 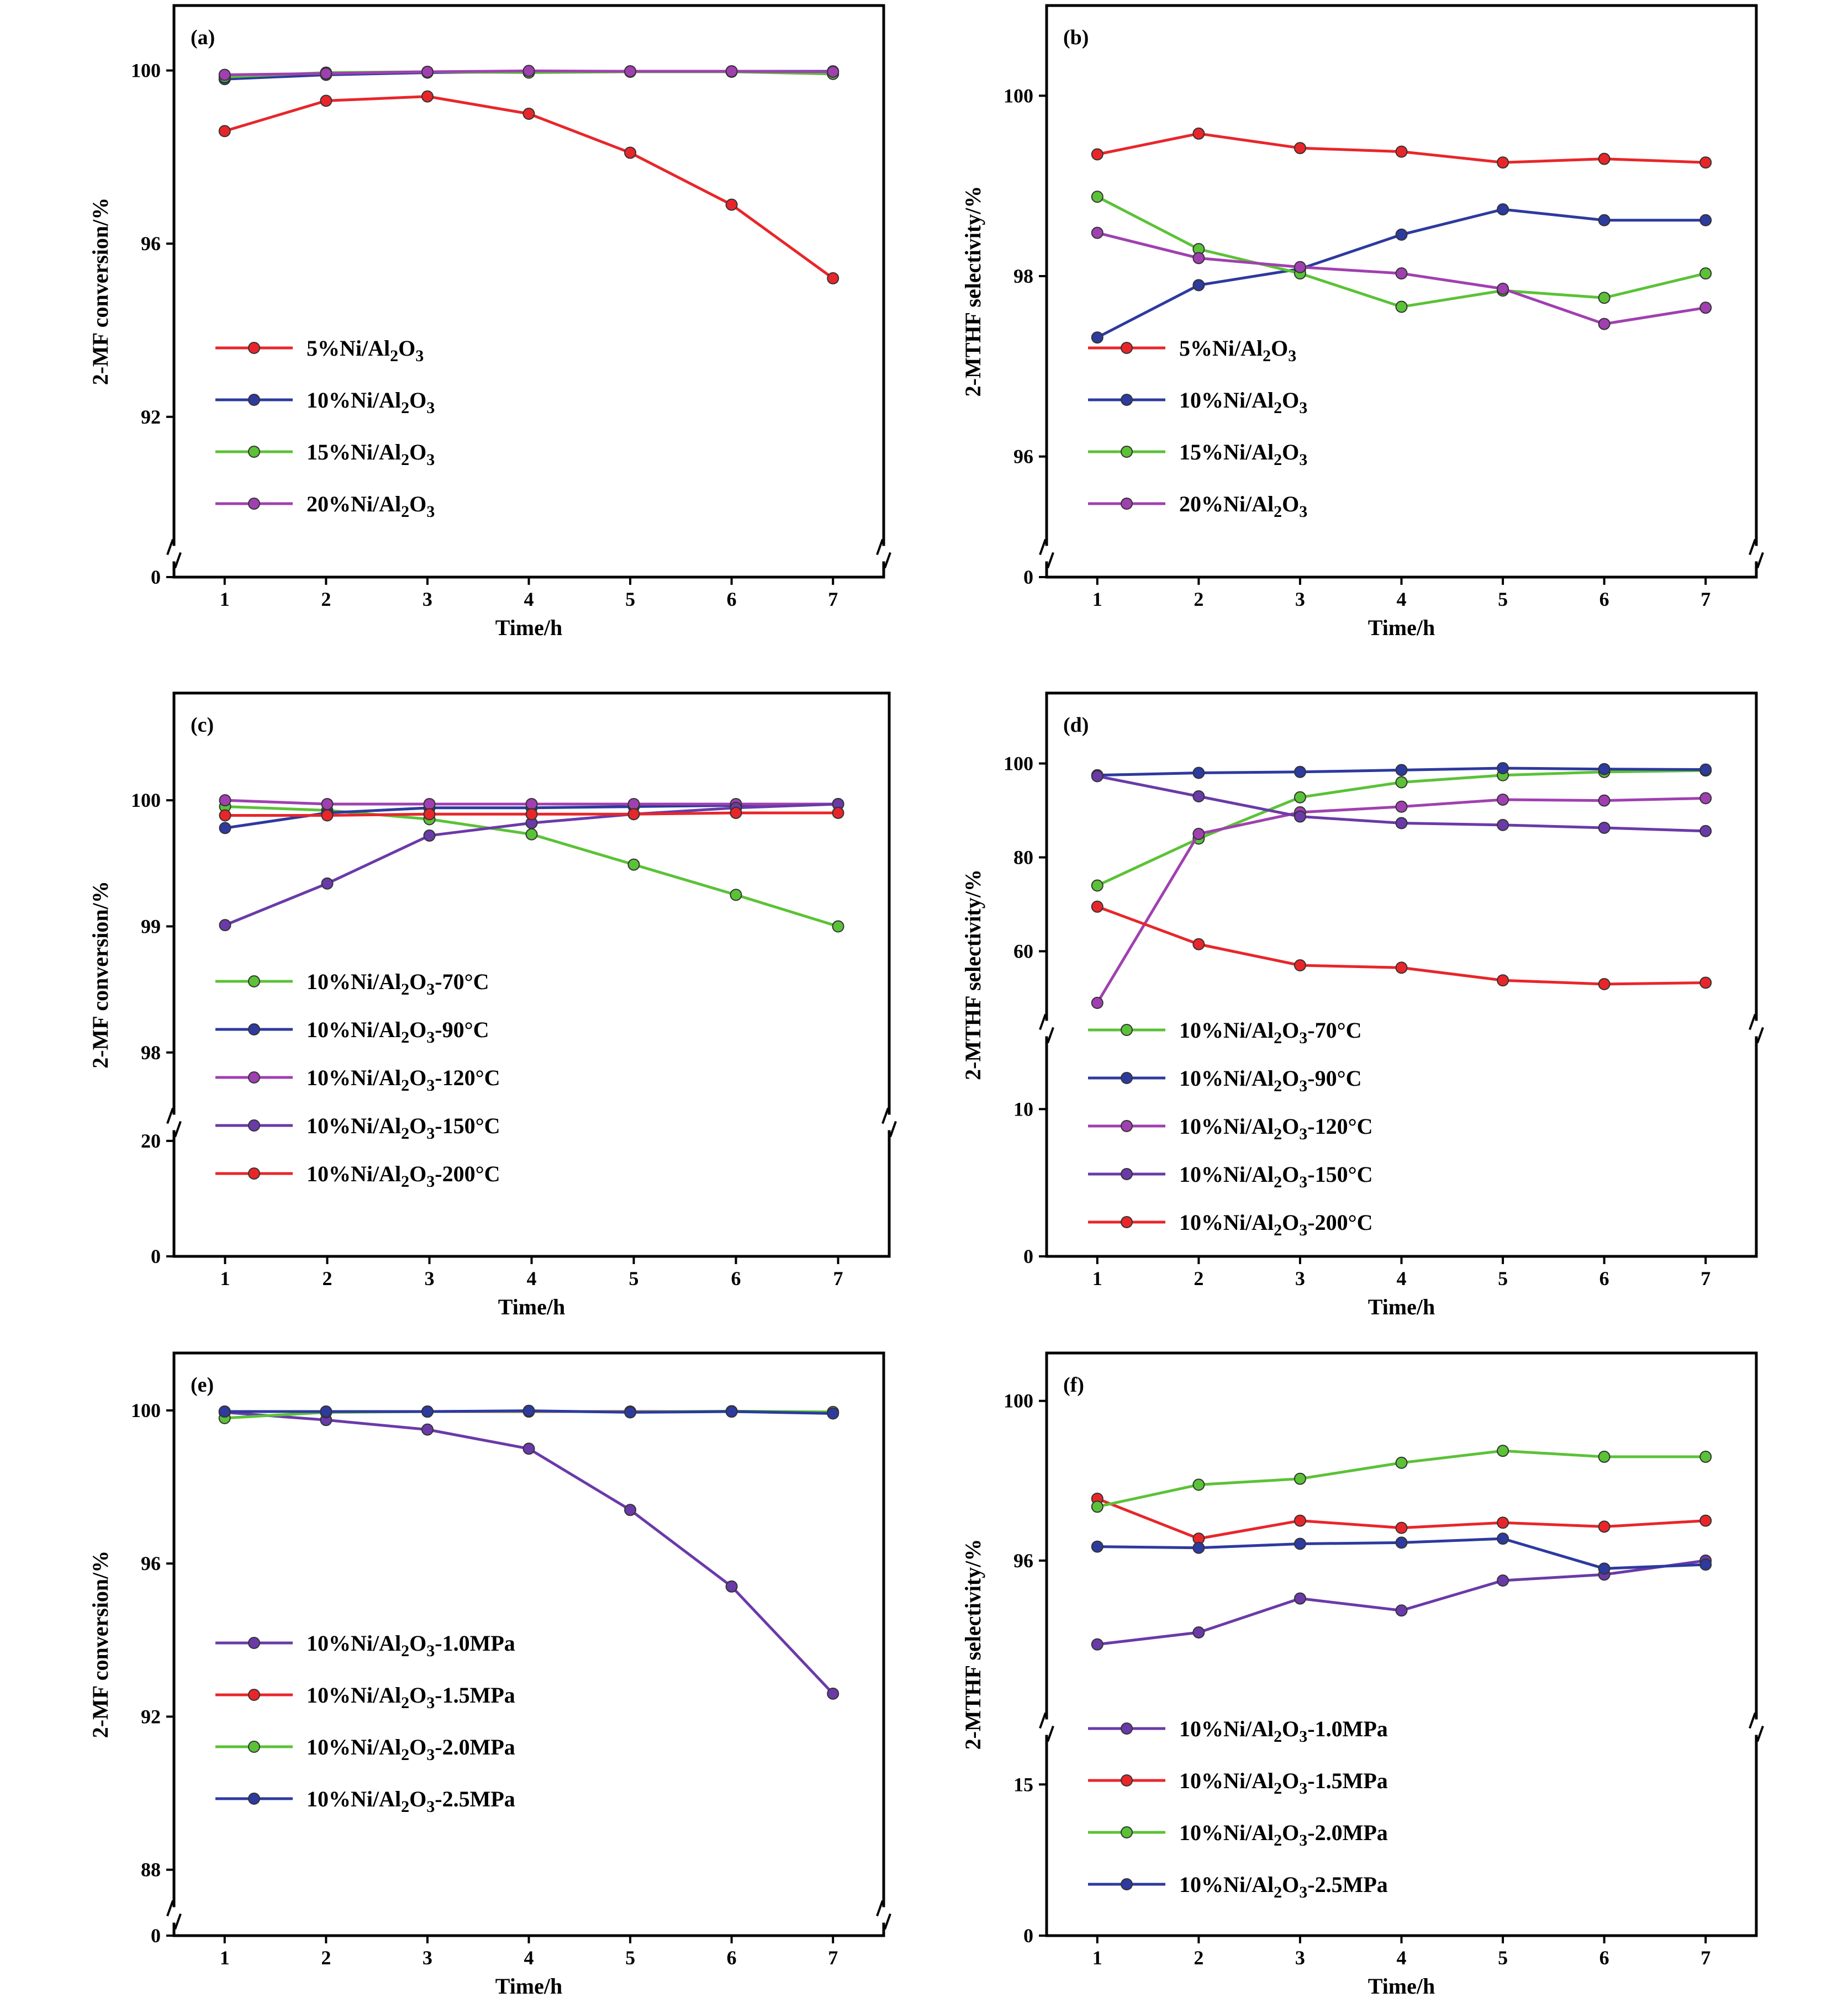 I want to click on x-tick-label-e: 6, so click(x=732, y=1958).